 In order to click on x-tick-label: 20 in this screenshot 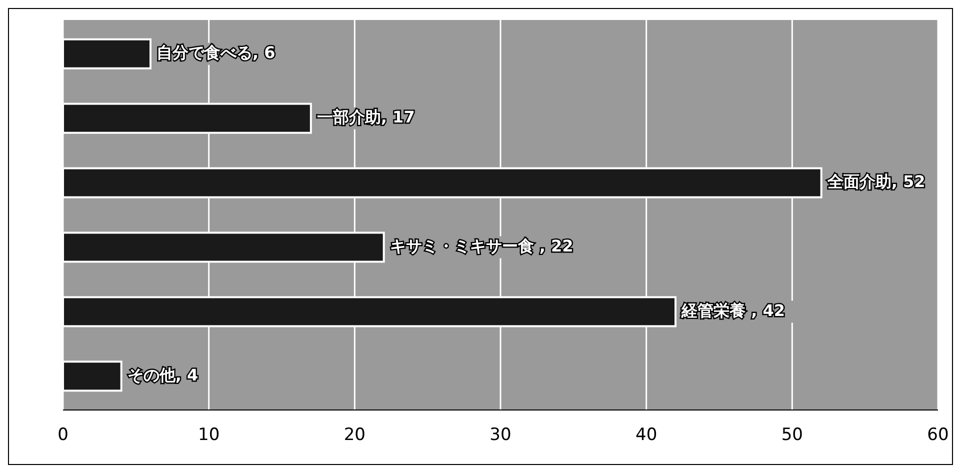, I will do `click(355, 435)`.